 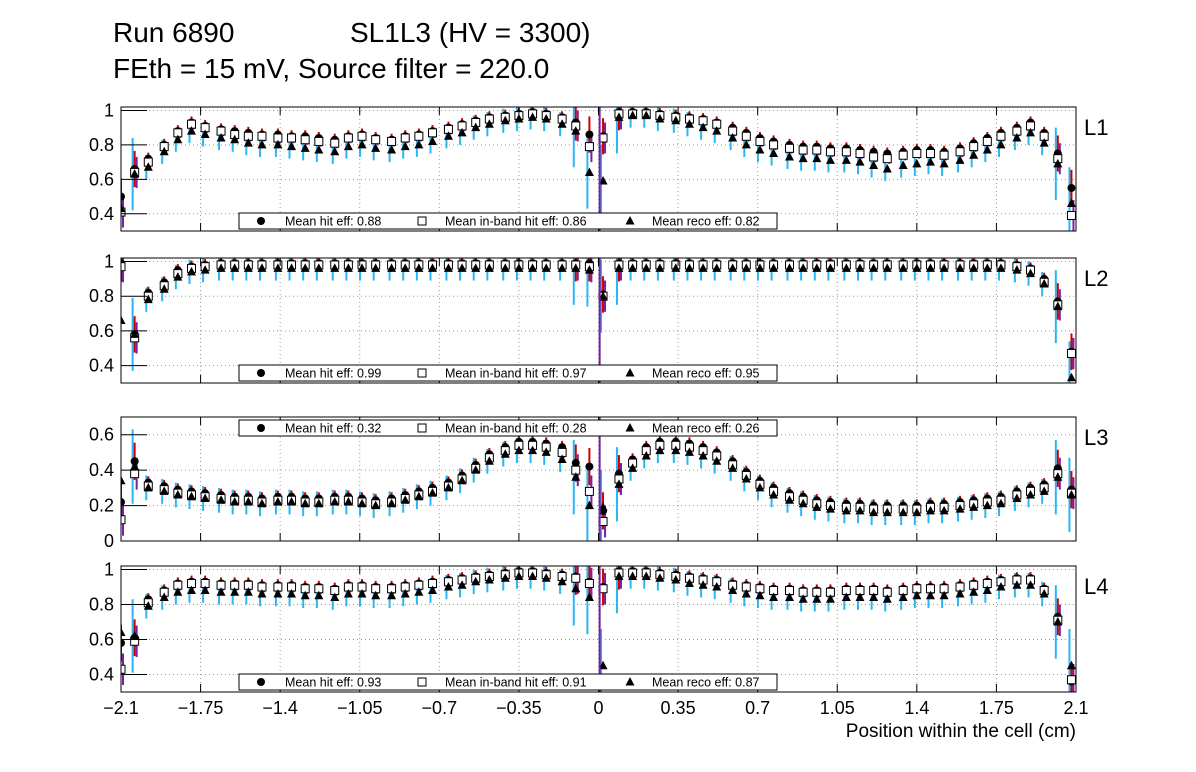 What do you see at coordinates (261, 221) in the screenshot?
I see `legend-hit-marker` at bounding box center [261, 221].